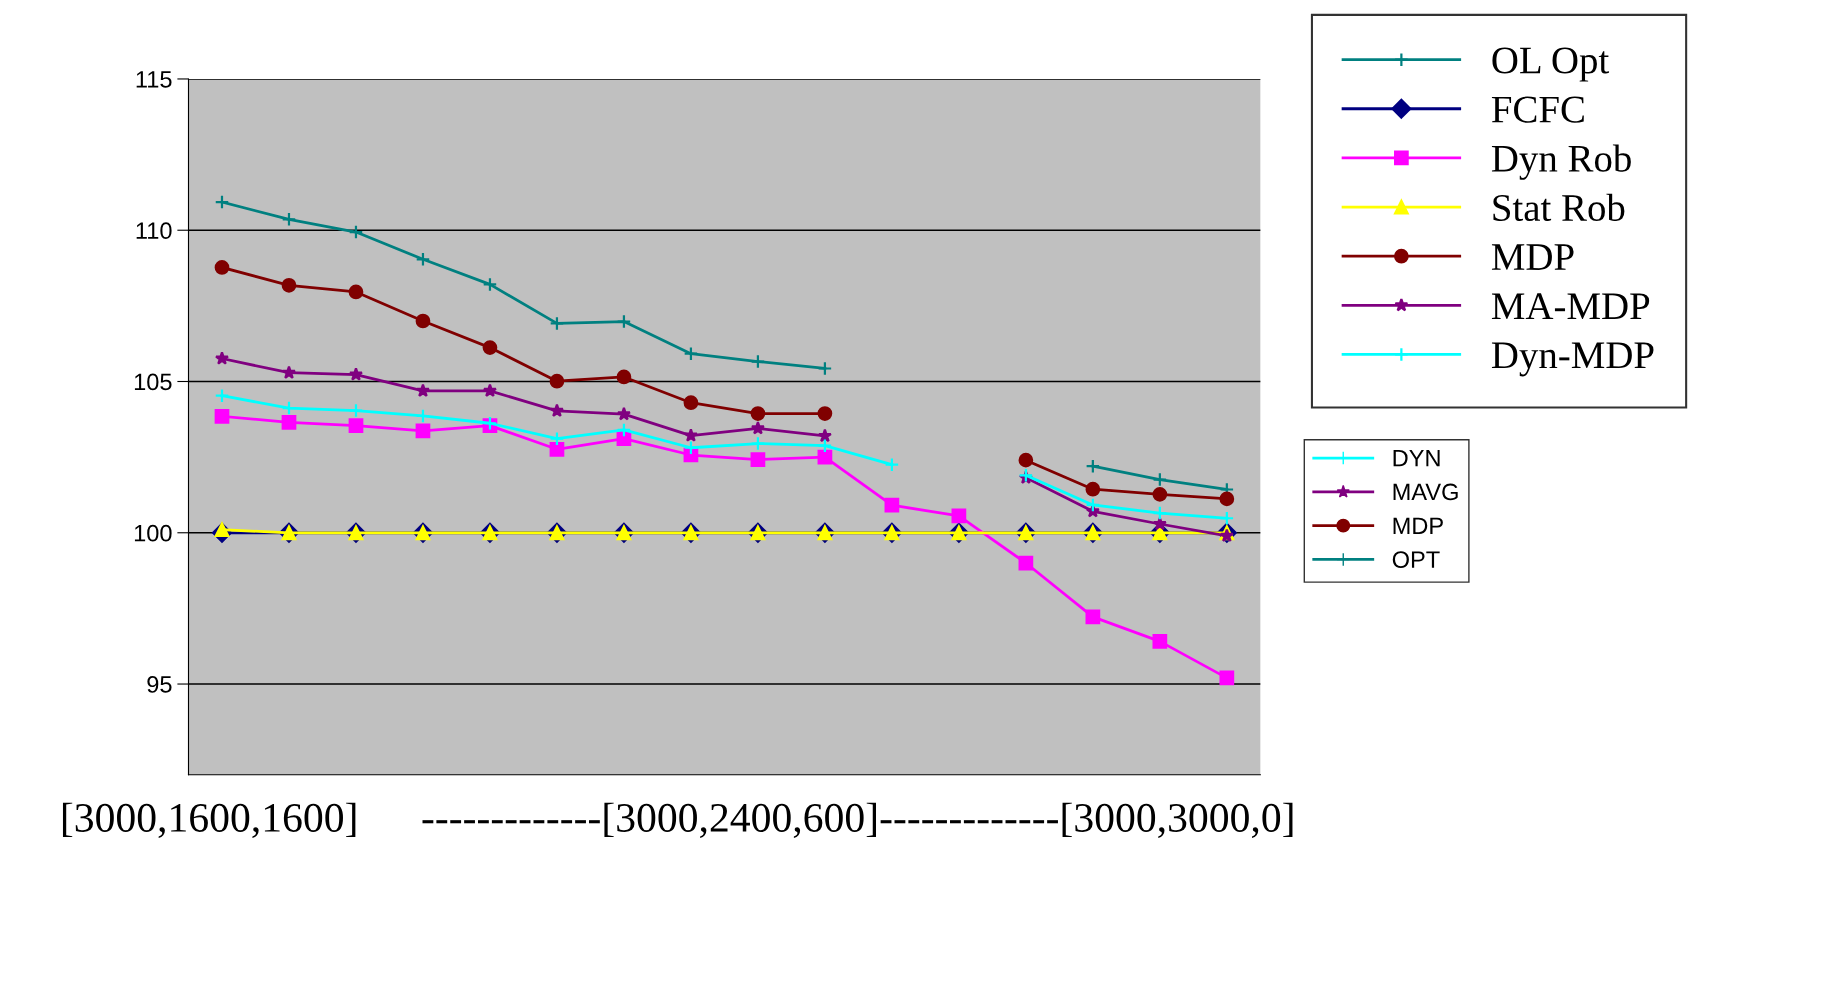 The image size is (1848, 987). I want to click on legend-label: Dyn-MDP, so click(1572, 359).